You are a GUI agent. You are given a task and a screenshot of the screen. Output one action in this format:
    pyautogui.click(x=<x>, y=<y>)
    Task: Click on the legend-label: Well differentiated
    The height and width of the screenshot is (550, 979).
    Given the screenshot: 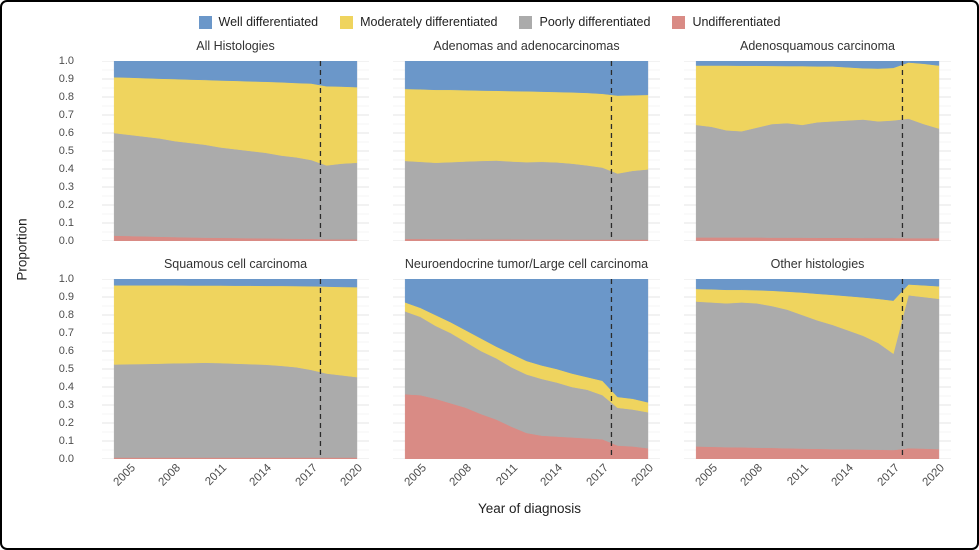 What is the action you would take?
    pyautogui.click(x=268, y=22)
    